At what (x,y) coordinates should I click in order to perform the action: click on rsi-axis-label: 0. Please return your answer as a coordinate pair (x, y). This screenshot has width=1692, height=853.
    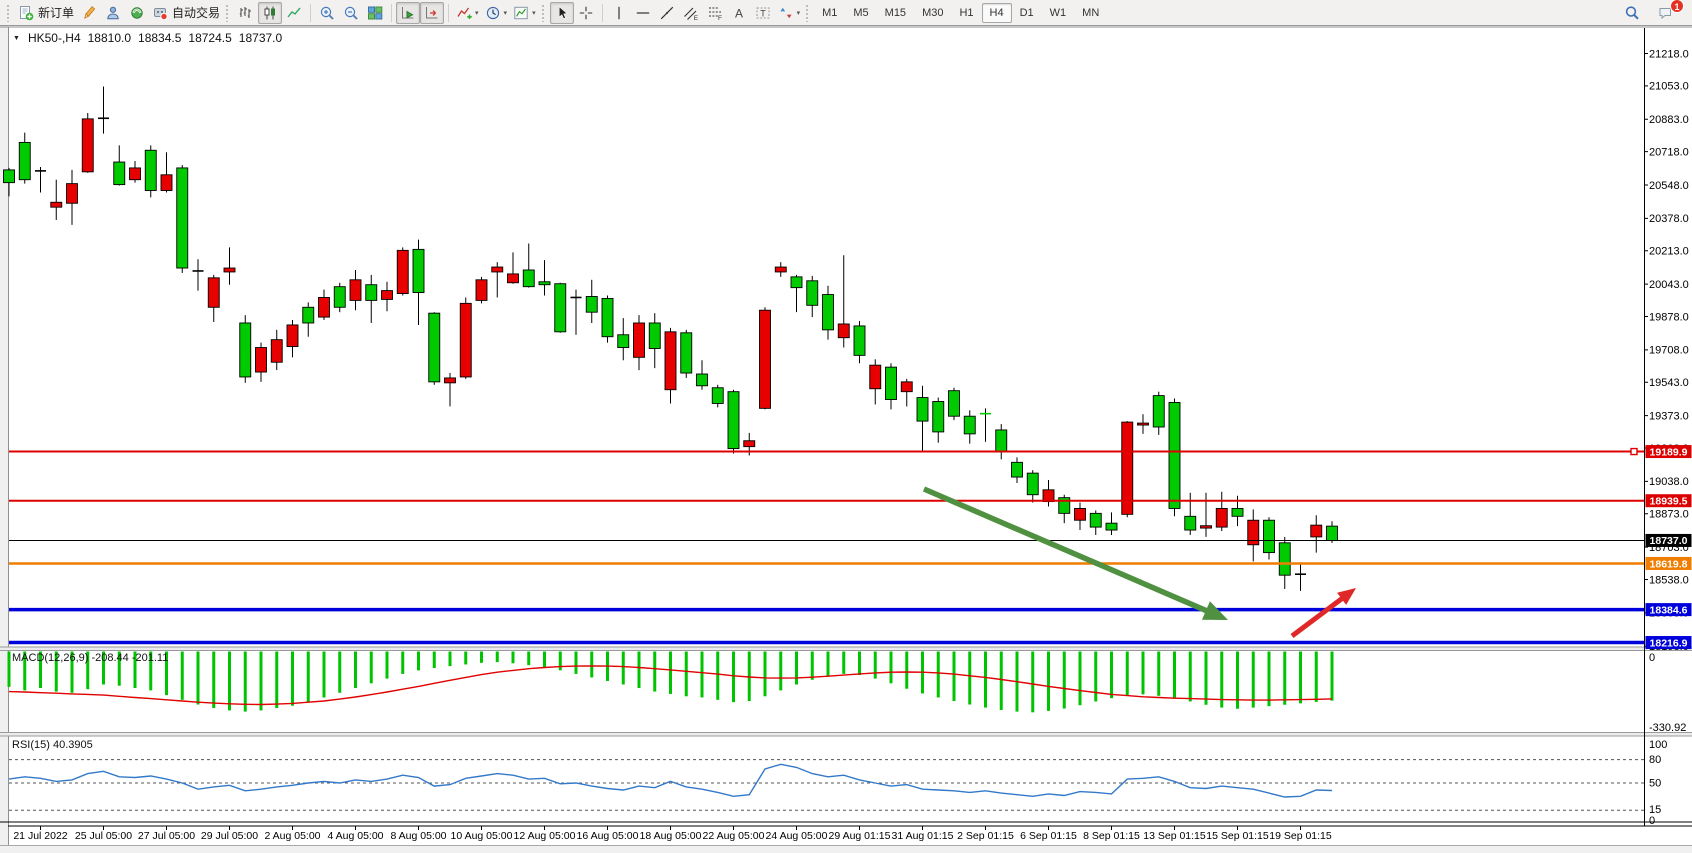
    Looking at the image, I should click on (1652, 821).